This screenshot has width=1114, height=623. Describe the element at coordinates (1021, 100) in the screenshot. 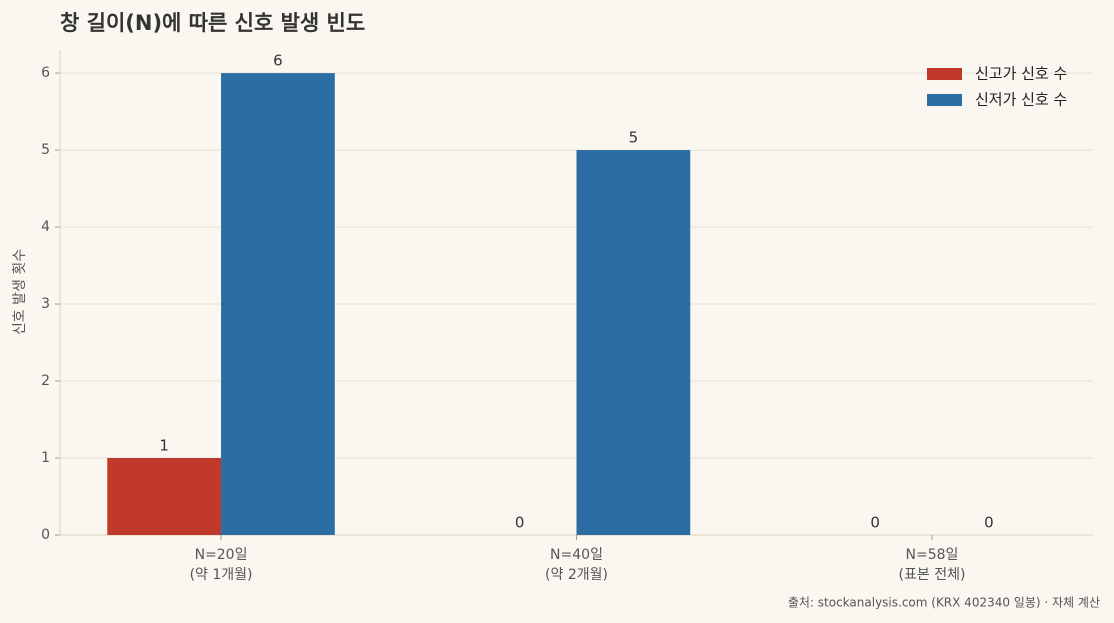

I see `legend-label: 신저가 신호 수` at that location.